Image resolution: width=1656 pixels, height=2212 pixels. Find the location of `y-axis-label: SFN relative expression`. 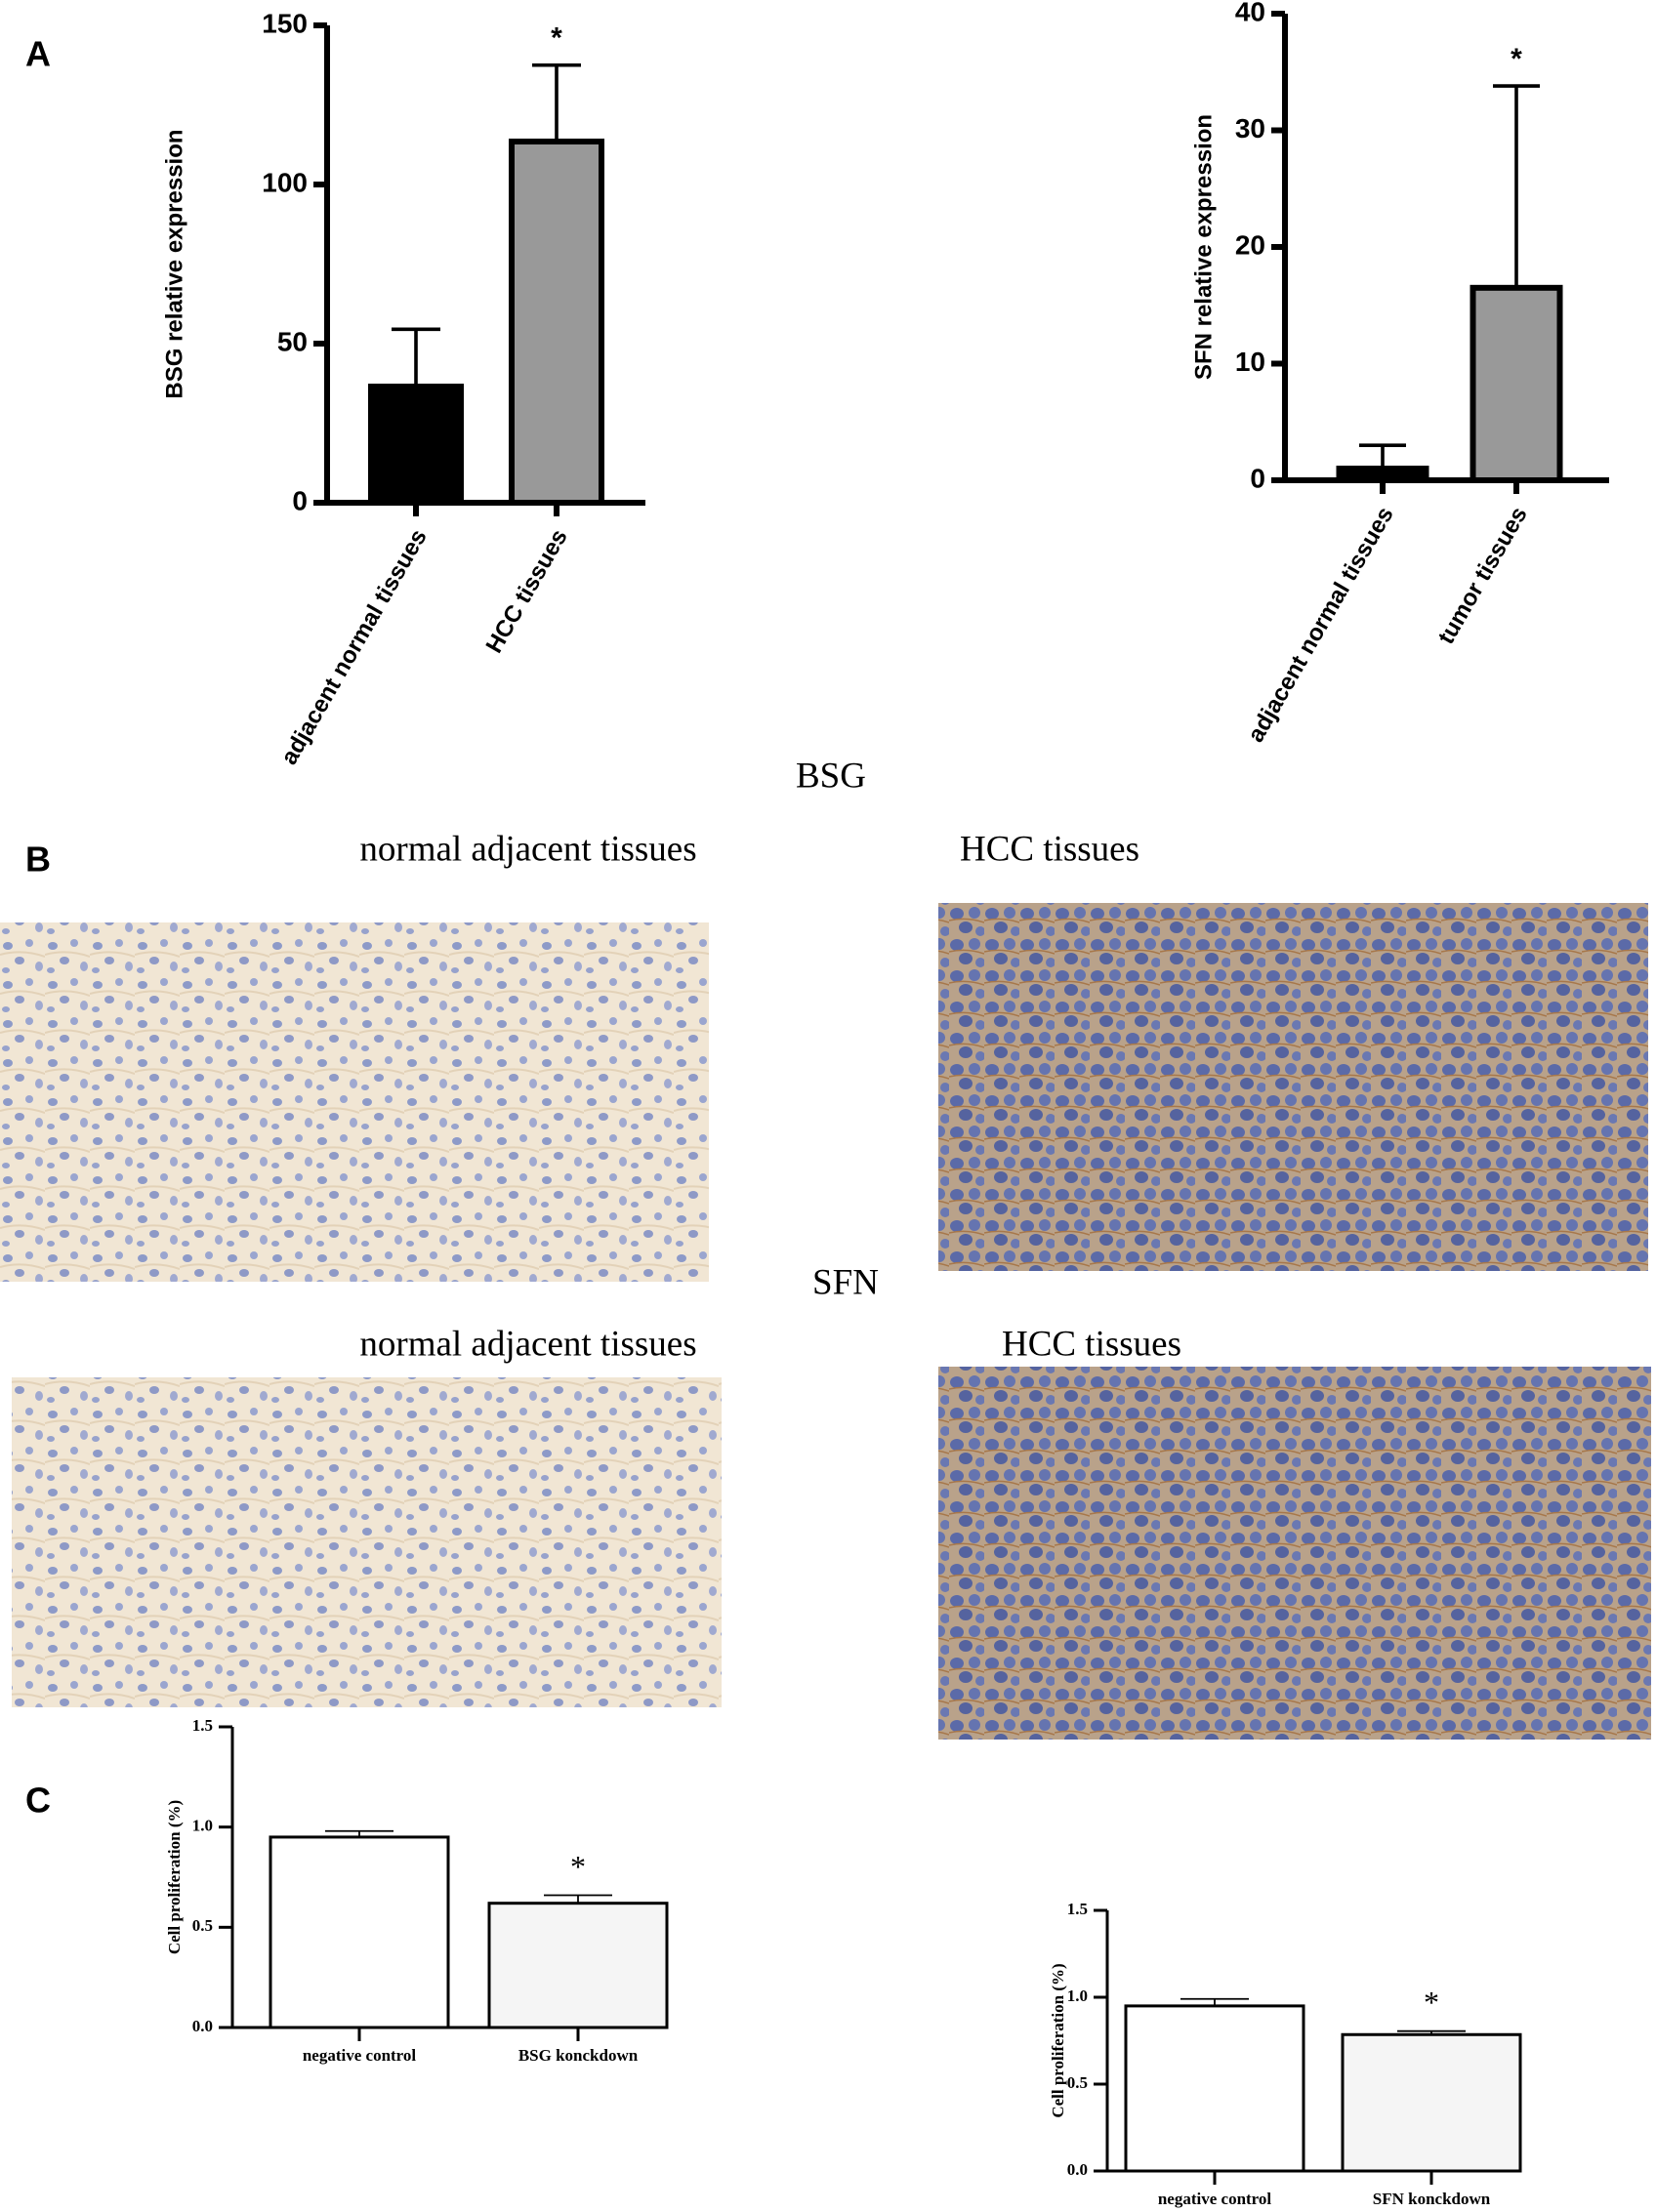

y-axis-label: SFN relative expression is located at coordinates (1203, 247).